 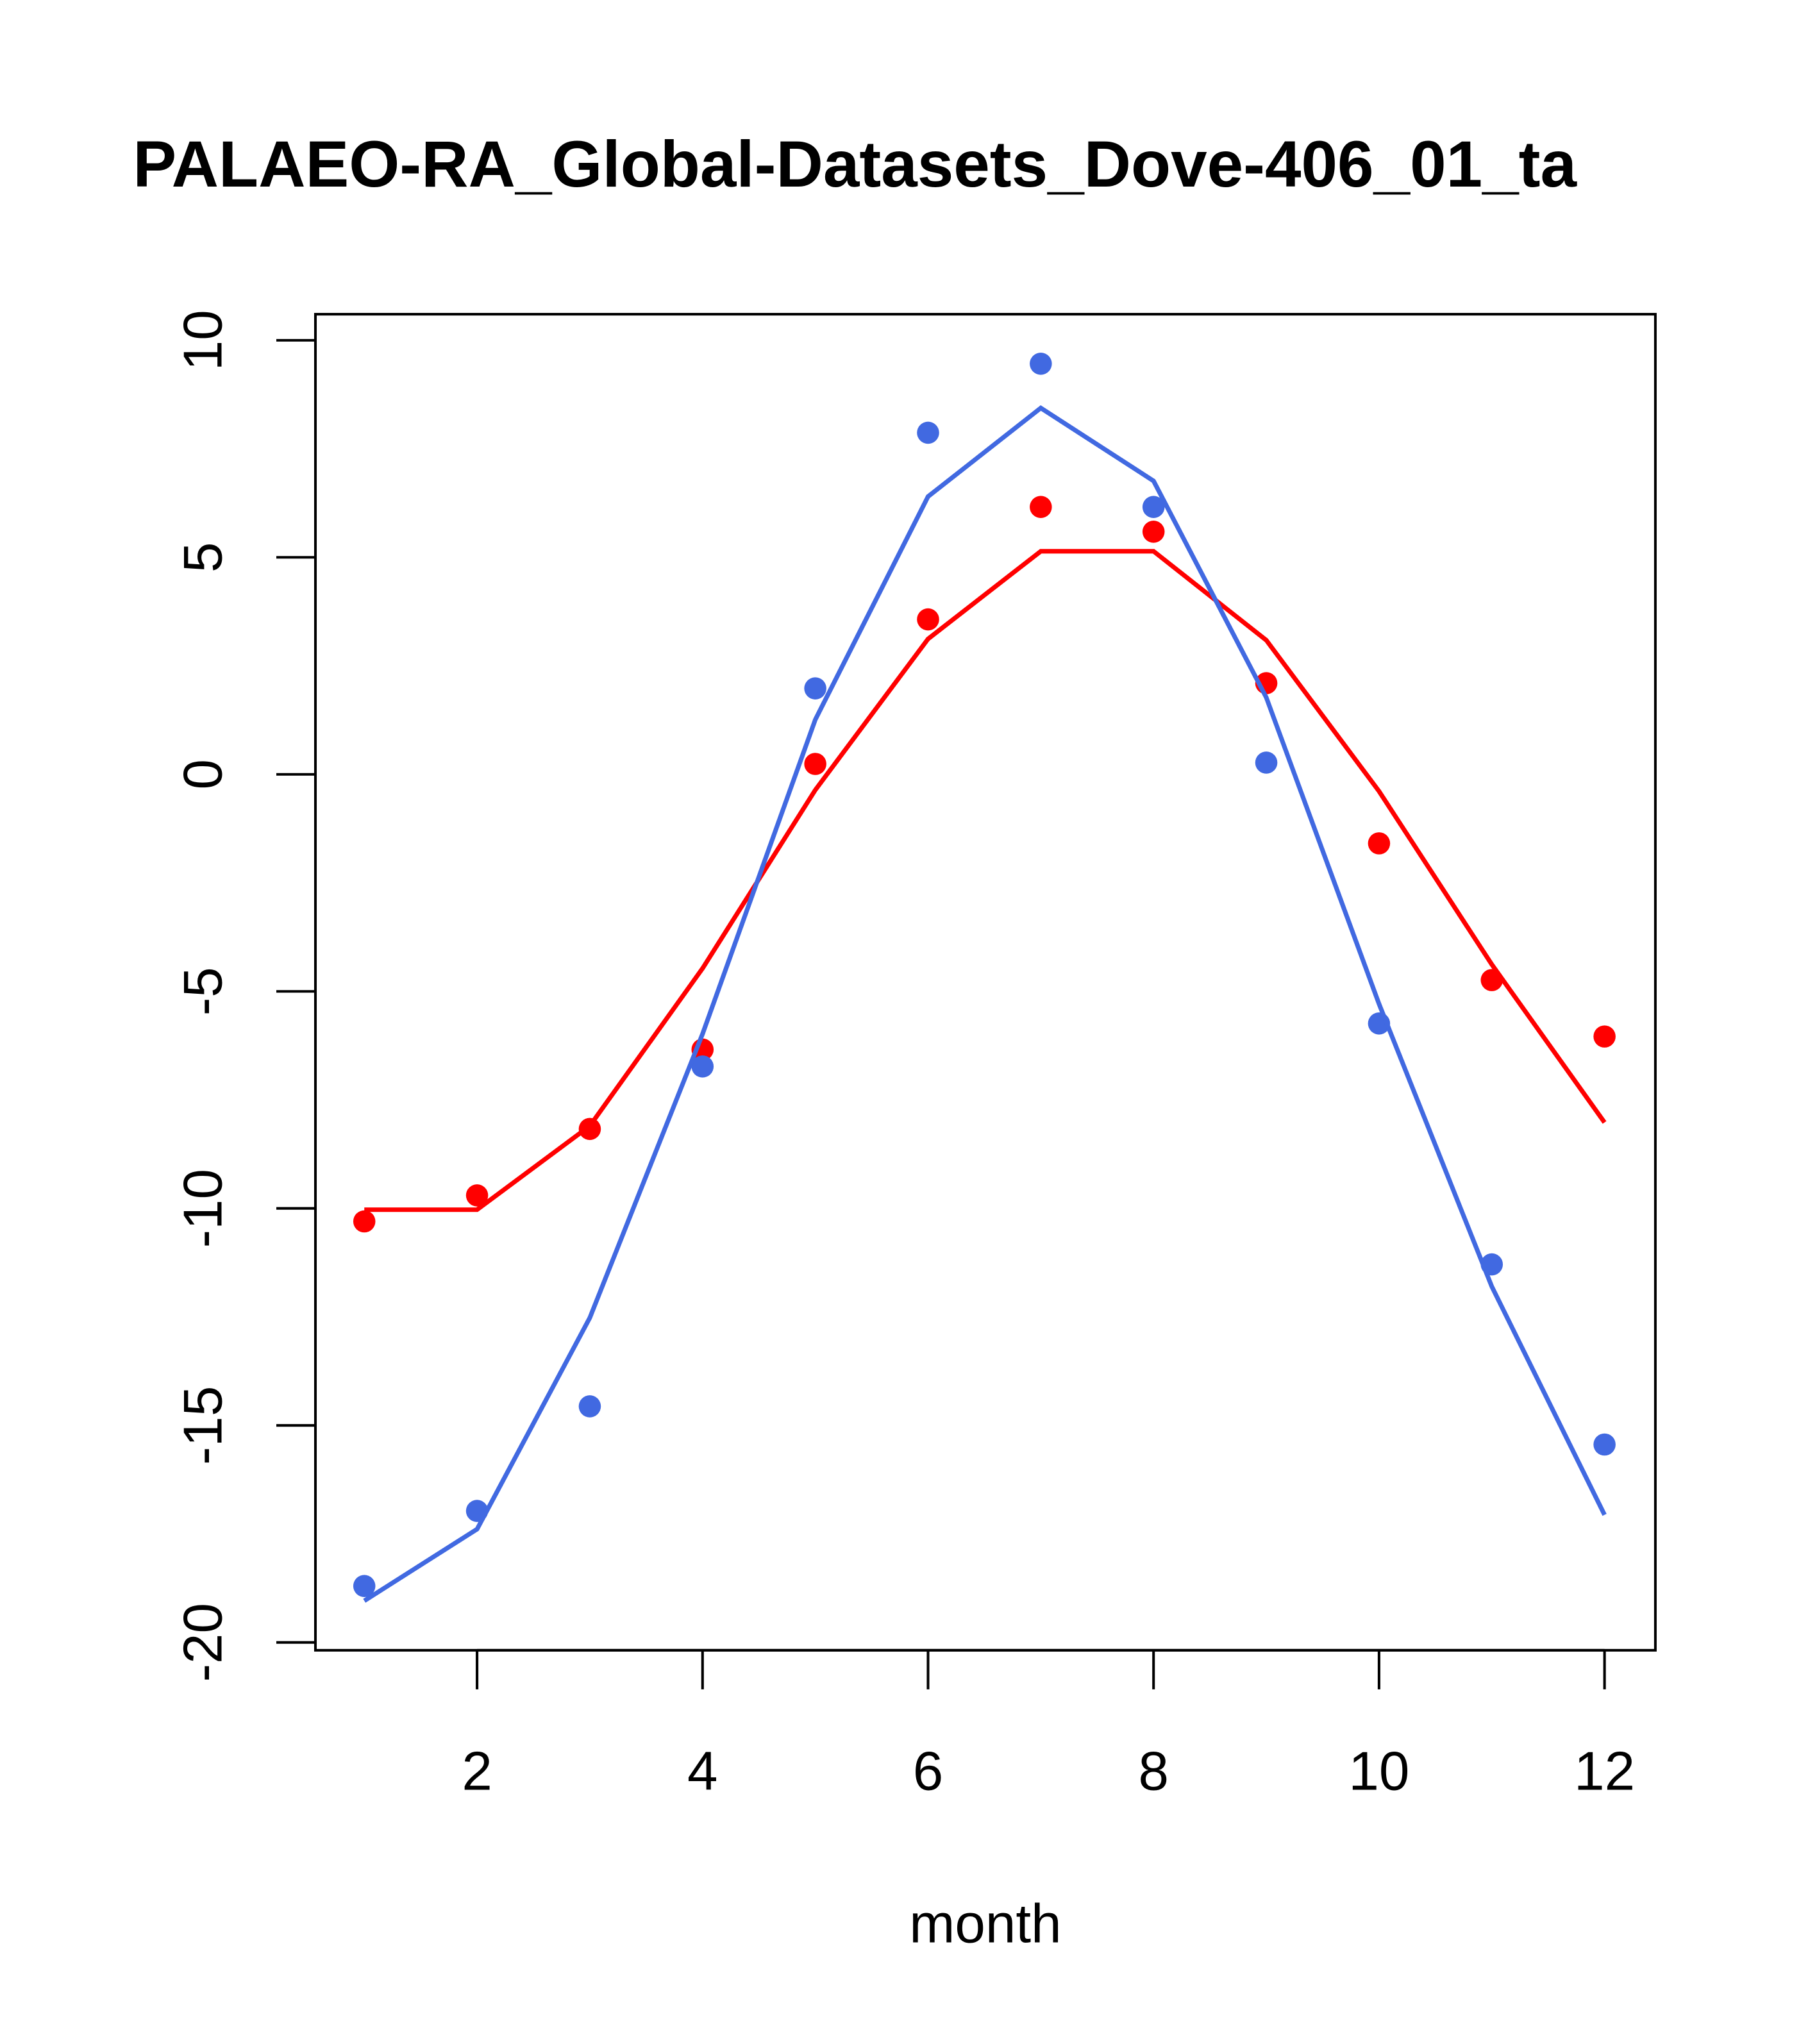 I want to click on x-axis-label: month, so click(x=985, y=1923).